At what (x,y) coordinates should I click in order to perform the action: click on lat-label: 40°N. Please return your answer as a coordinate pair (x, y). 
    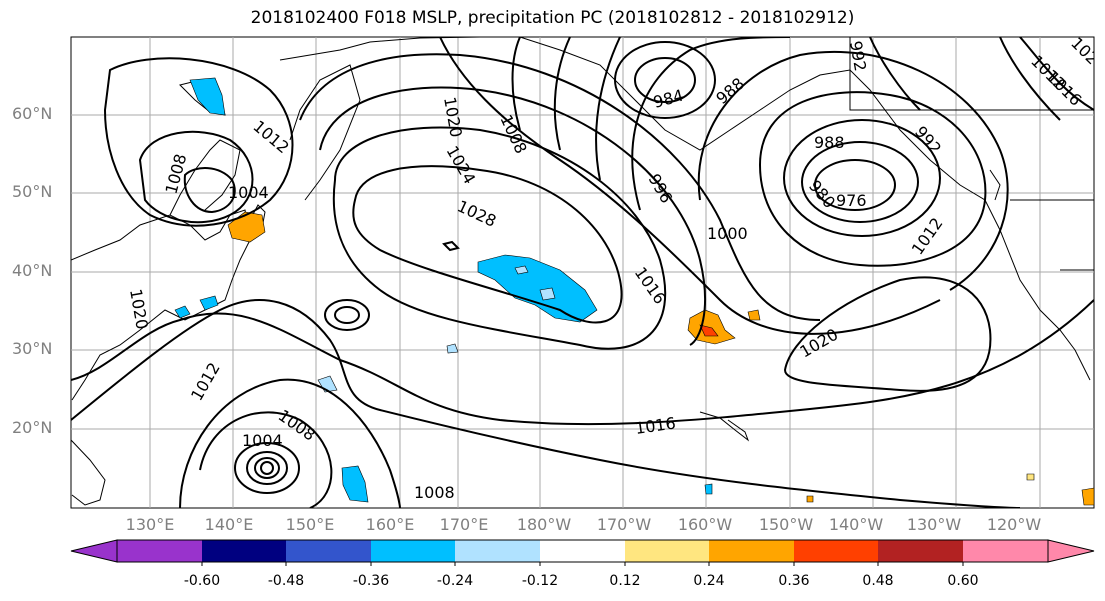
    Looking at the image, I should click on (32, 270).